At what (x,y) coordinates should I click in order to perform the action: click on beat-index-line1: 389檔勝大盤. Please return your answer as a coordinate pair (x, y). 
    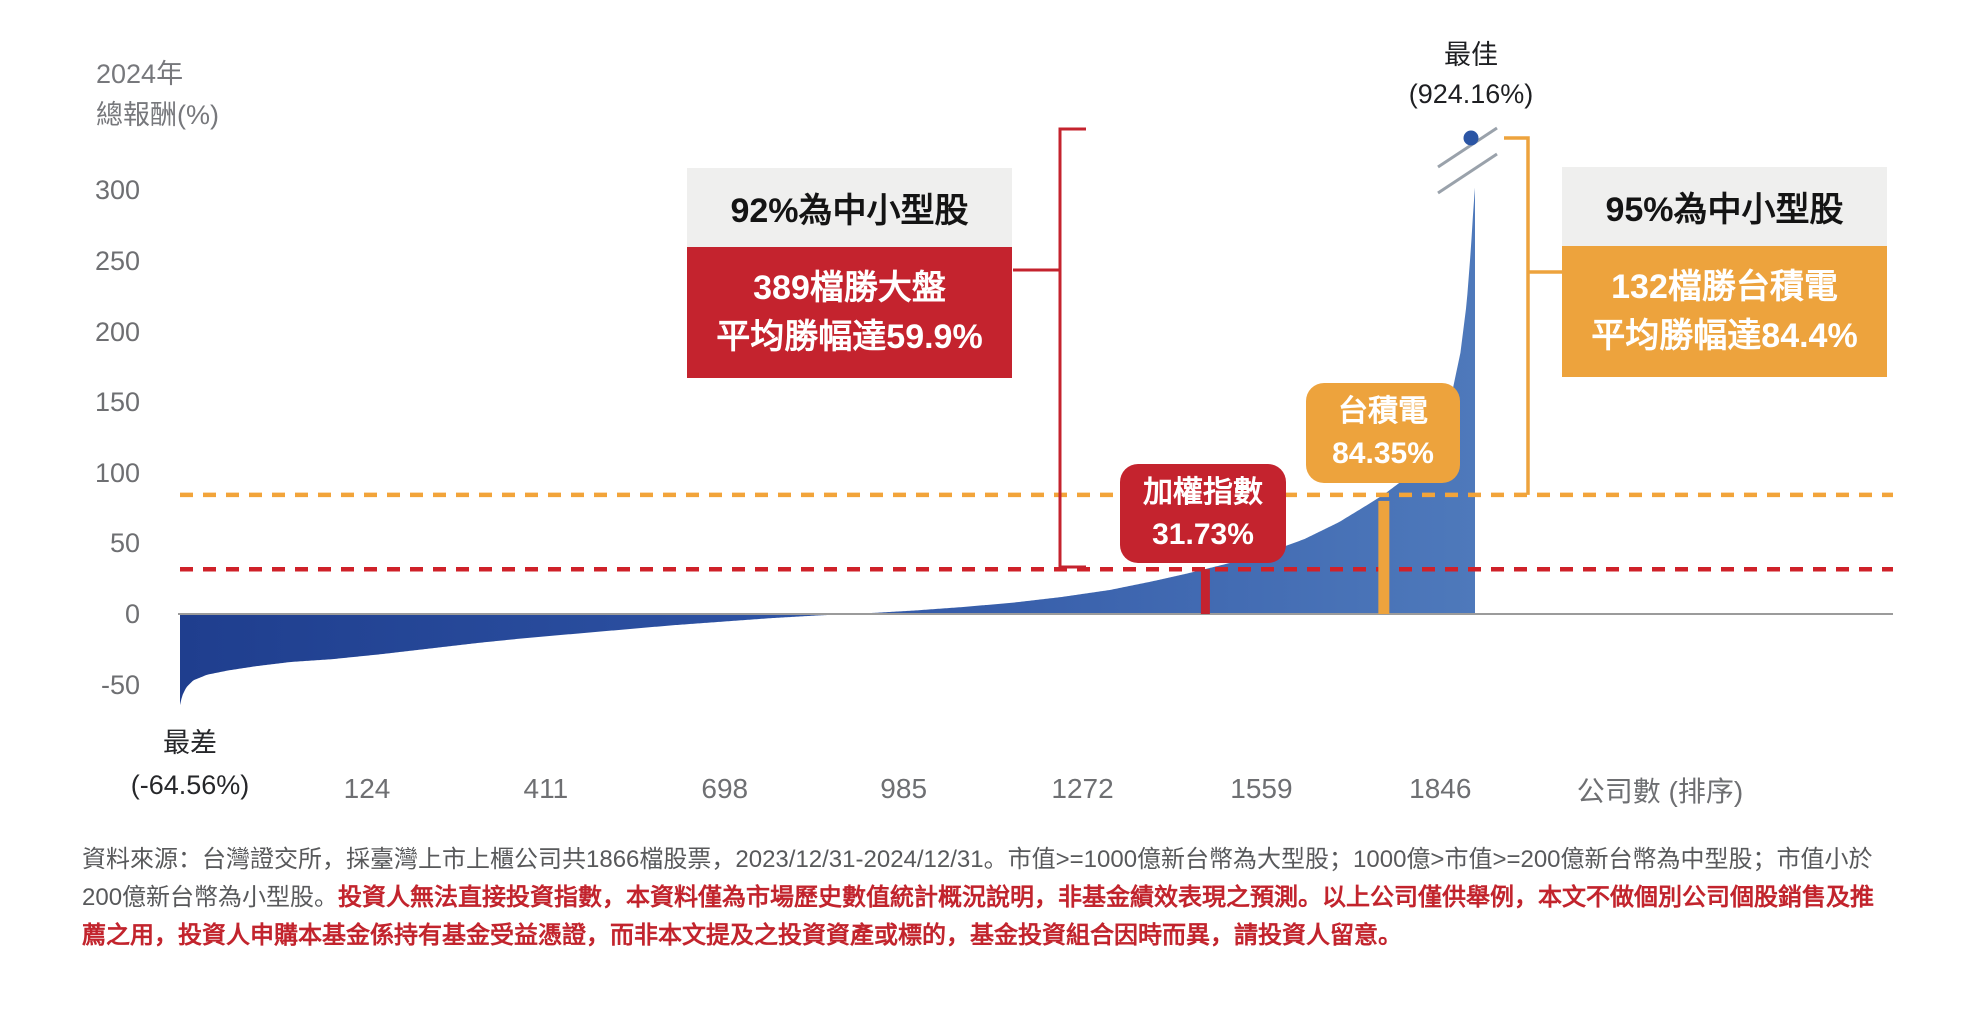
    Looking at the image, I should click on (849, 287).